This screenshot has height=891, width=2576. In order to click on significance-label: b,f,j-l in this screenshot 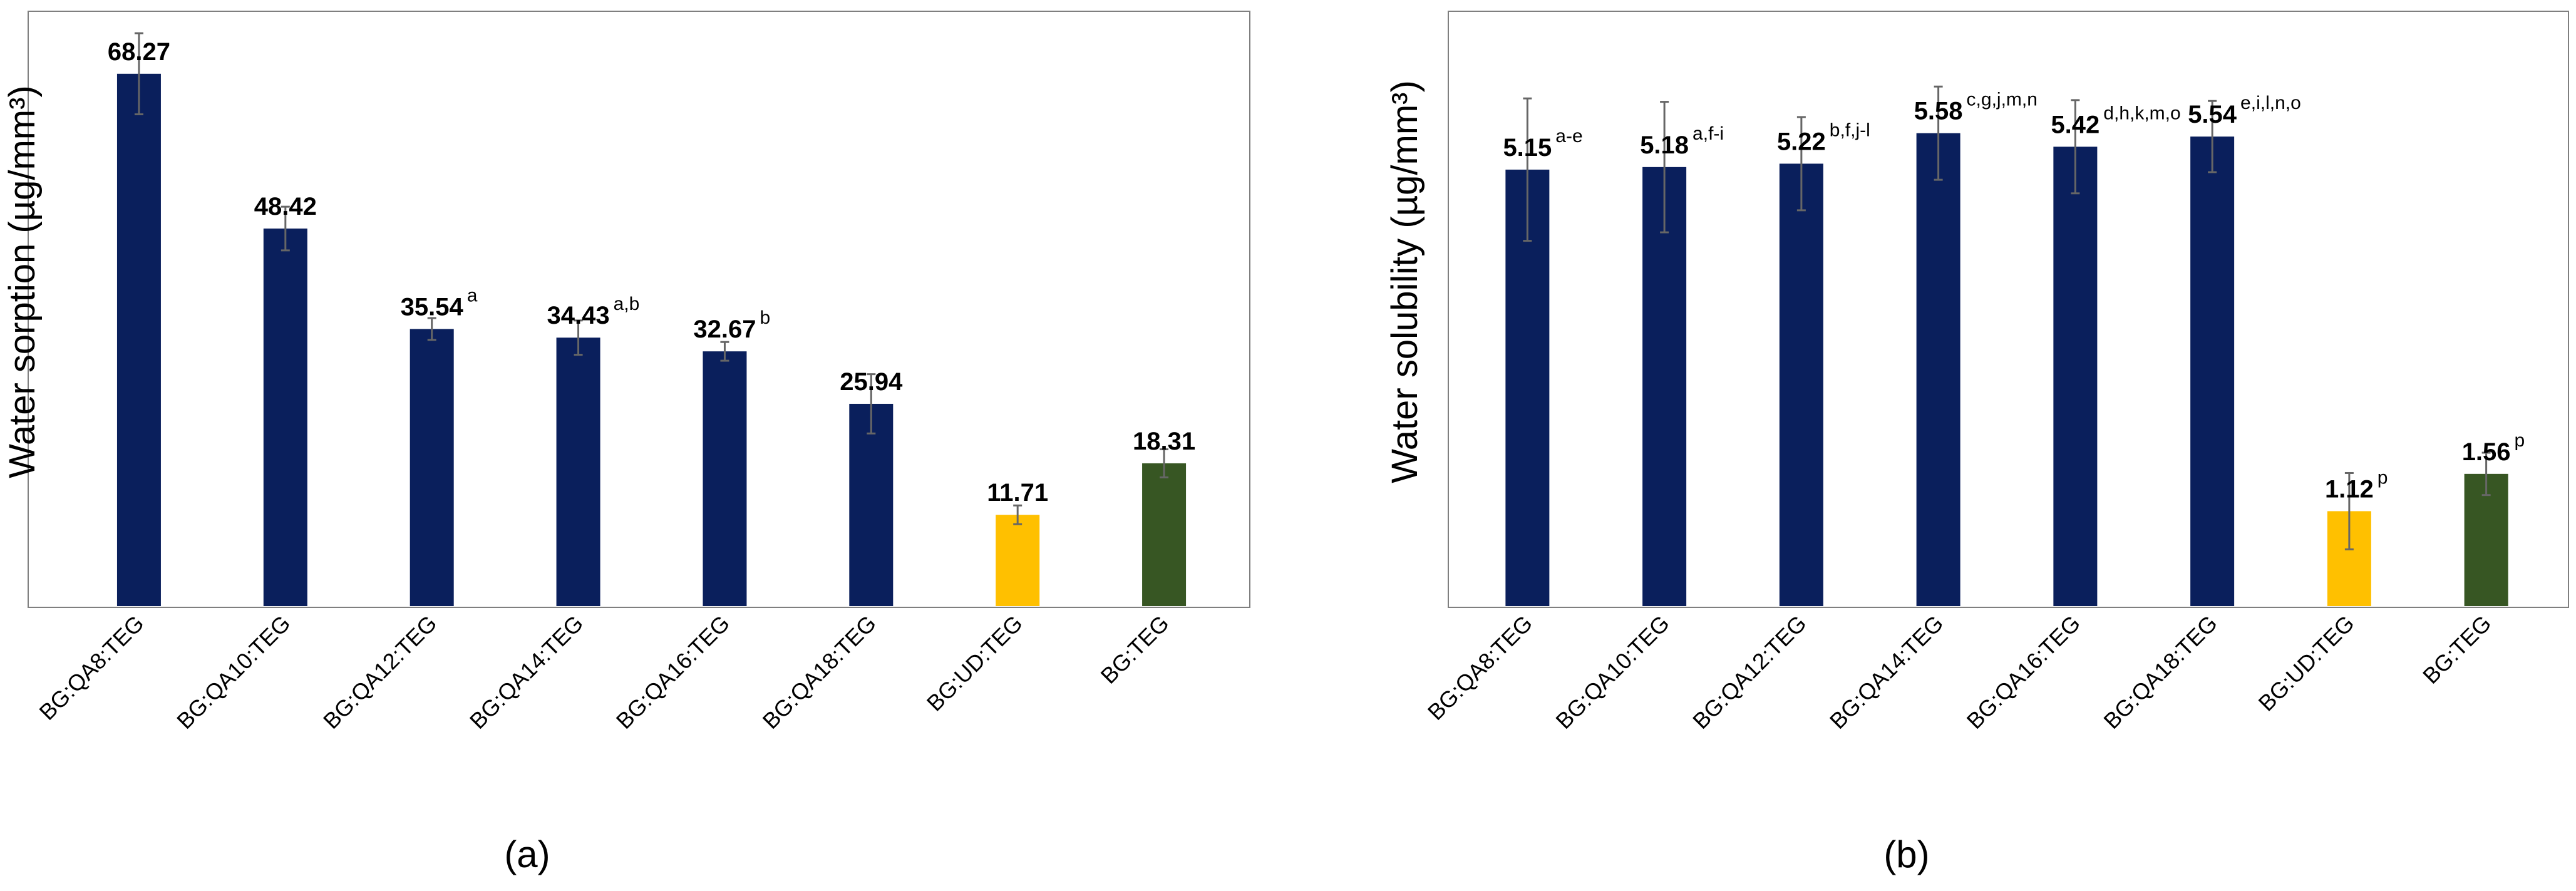, I will do `click(1850, 130)`.